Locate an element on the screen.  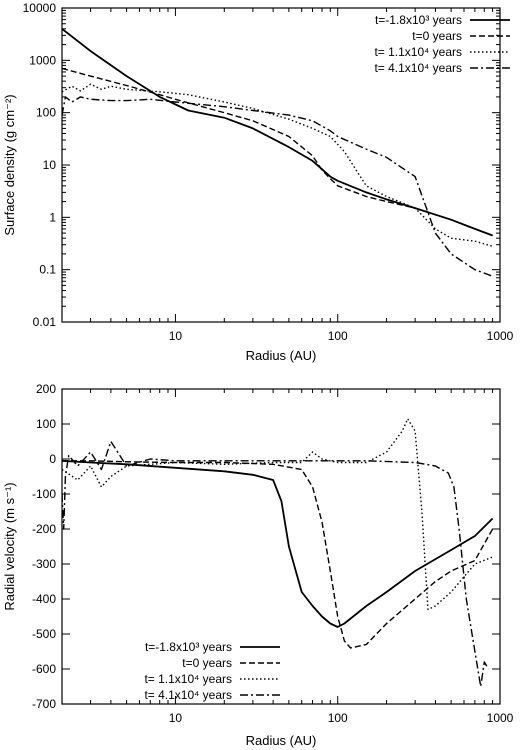
y-tick-label: 1 is located at coordinates (52, 217).